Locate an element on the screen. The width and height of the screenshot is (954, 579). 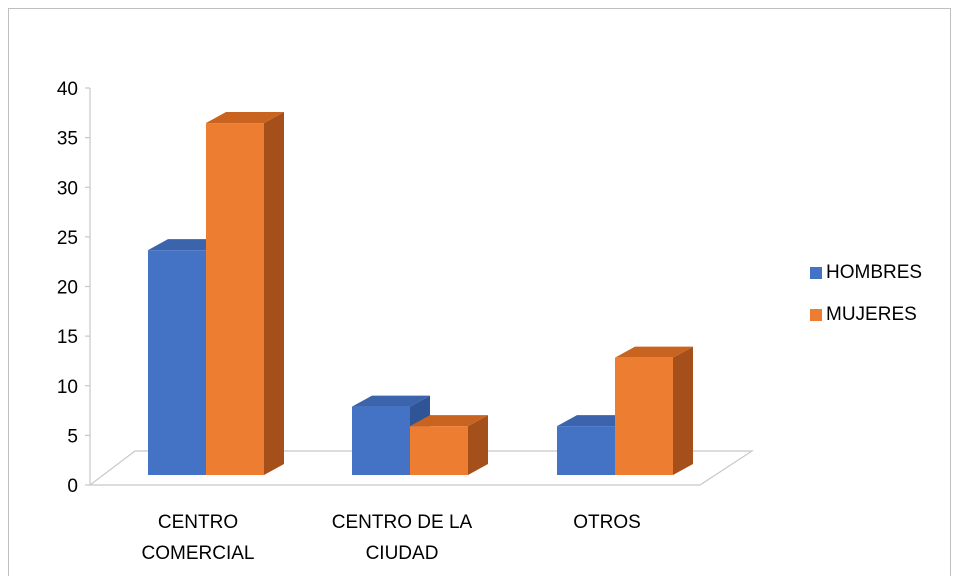
y-tick-label: 0 is located at coordinates (72, 486).